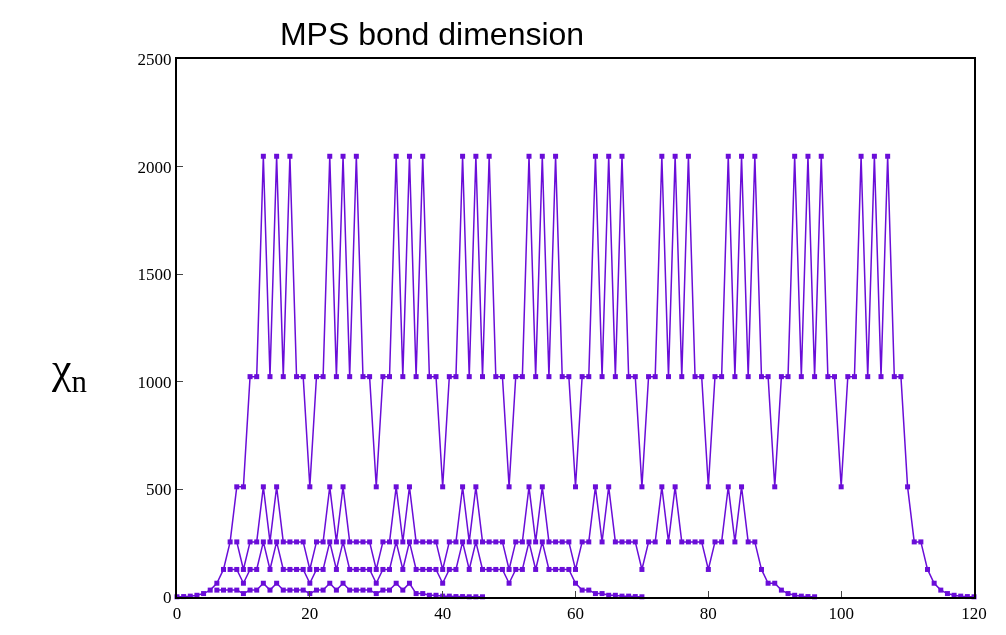 This screenshot has width=1006, height=635. I want to click on x-tick-label: 80, so click(708, 614).